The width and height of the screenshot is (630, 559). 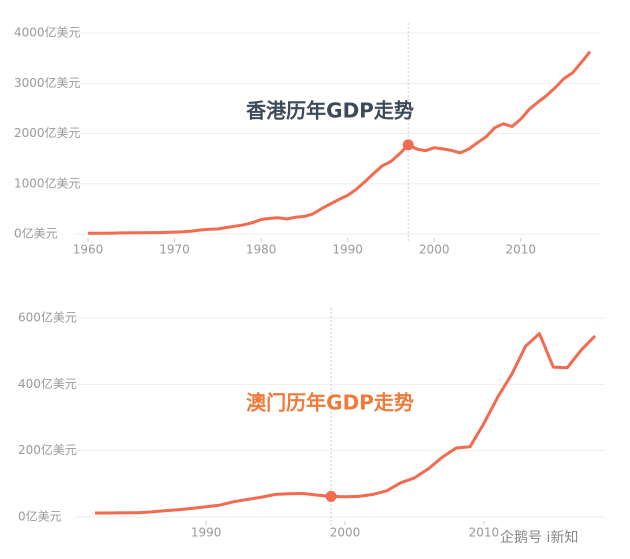 I want to click on watermark: 企鹅号 i新知, so click(x=539, y=537).